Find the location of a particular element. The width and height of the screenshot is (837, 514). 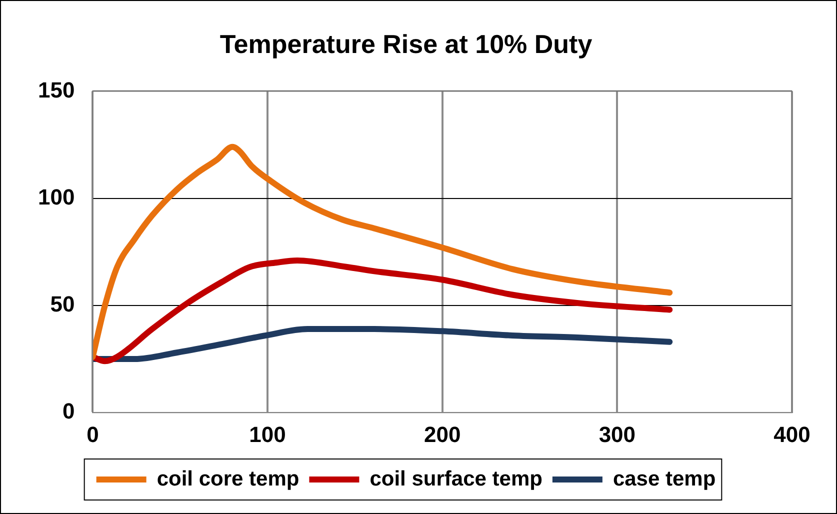

x-tick-label: 400 is located at coordinates (792, 434).